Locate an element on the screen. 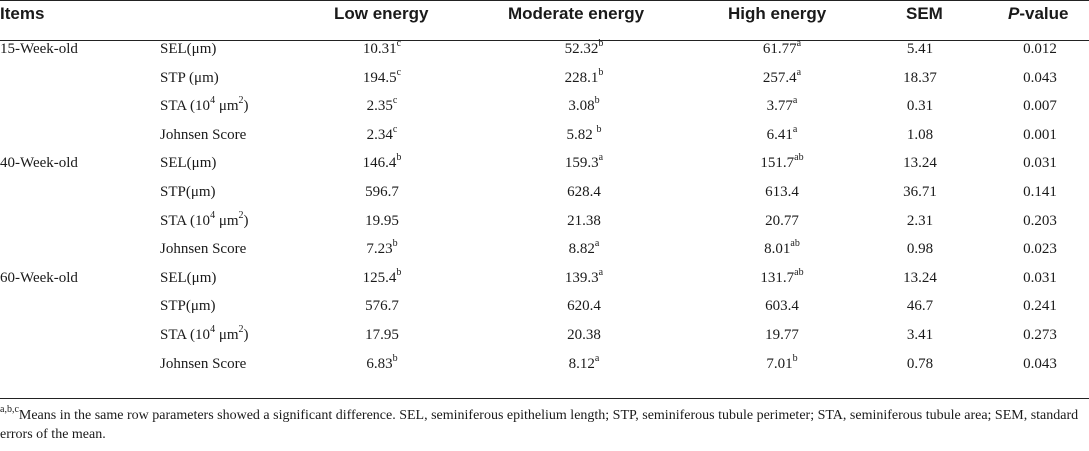 The height and width of the screenshot is (451, 1089). low-energy-value: 146.4b is located at coordinates (382, 163).